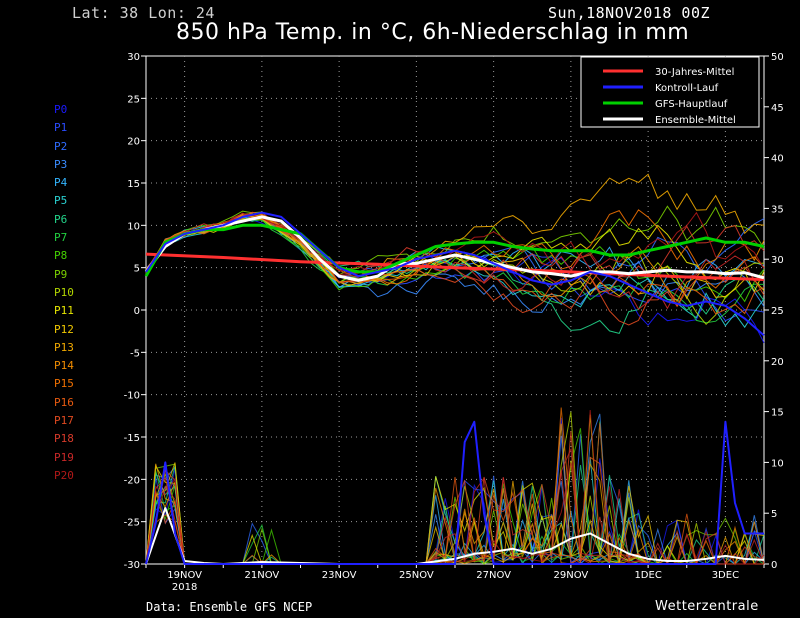  I want to click on member-label: P16, so click(64, 402).